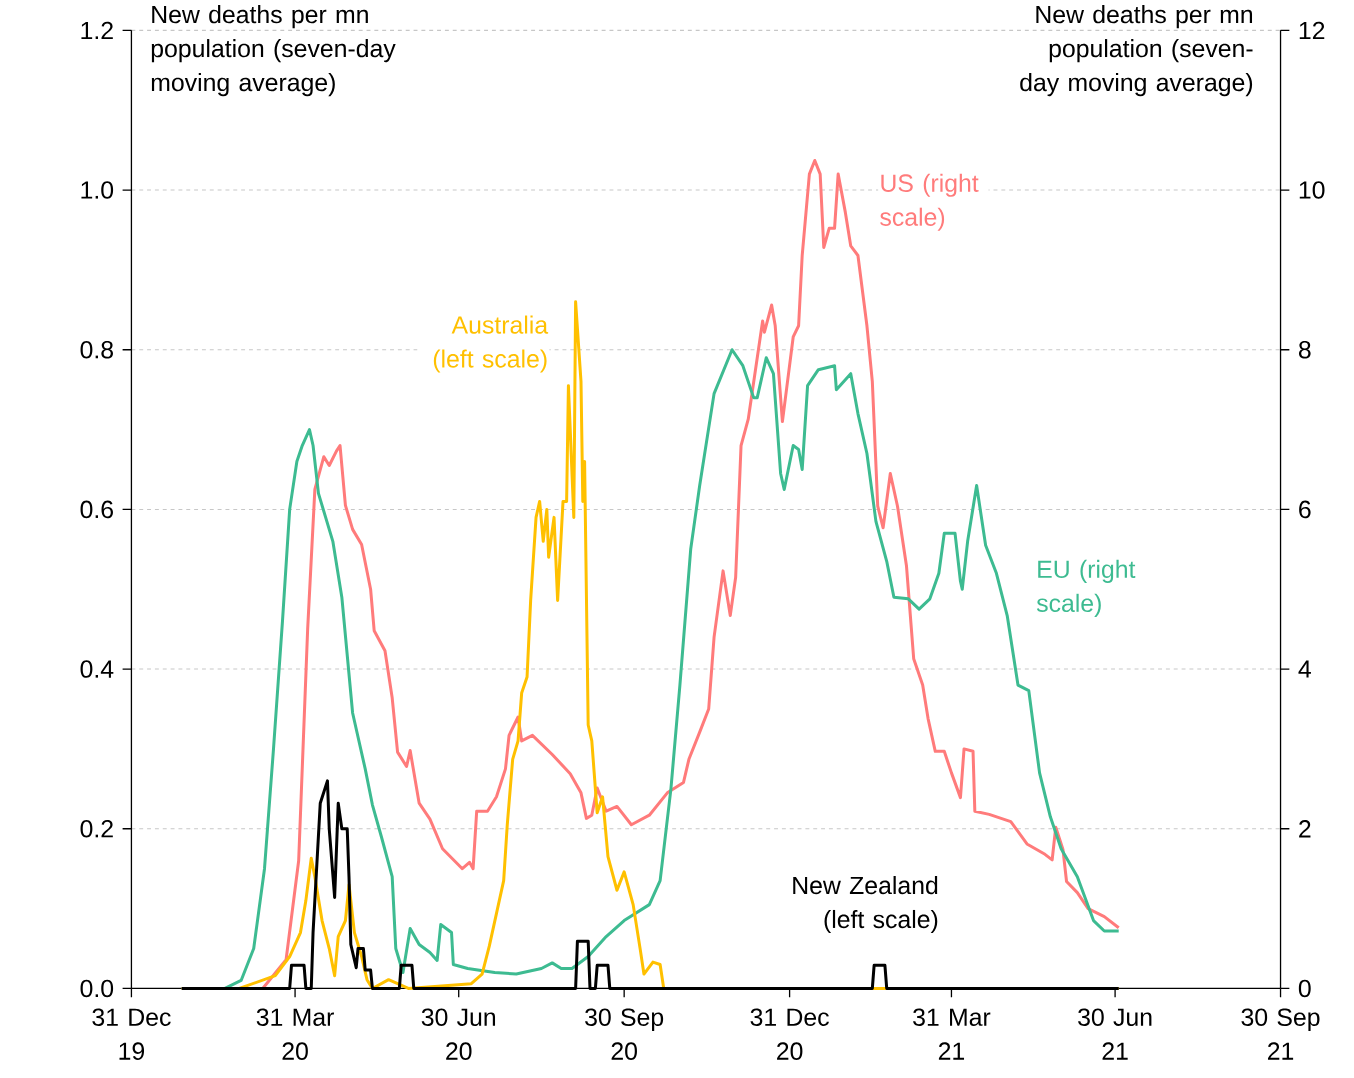  What do you see at coordinates (97, 190) in the screenshot?
I see `y-tick-label: 1.0` at bounding box center [97, 190].